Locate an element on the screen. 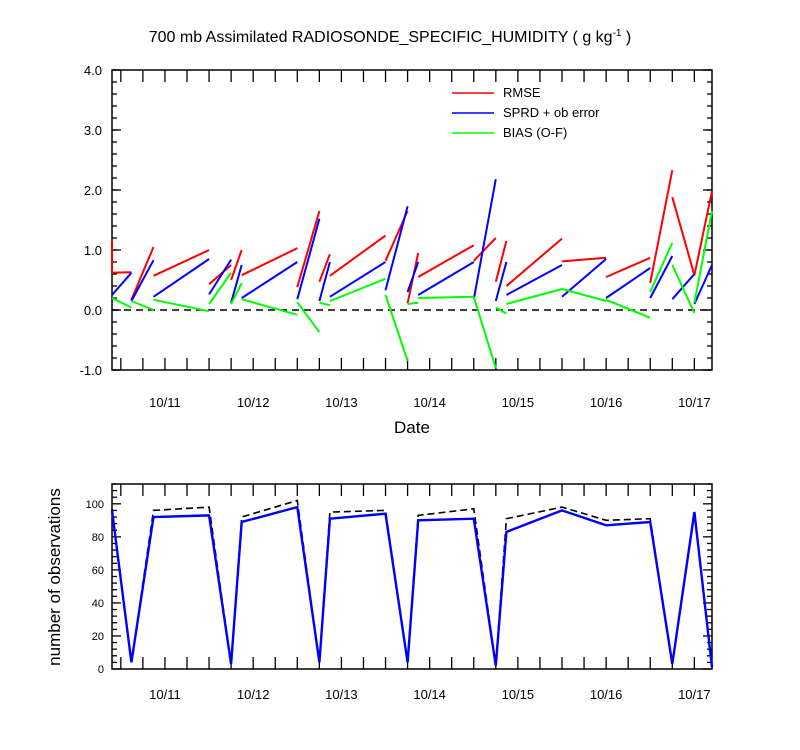  bottom-y-tick-label: 0 is located at coordinates (101, 670).